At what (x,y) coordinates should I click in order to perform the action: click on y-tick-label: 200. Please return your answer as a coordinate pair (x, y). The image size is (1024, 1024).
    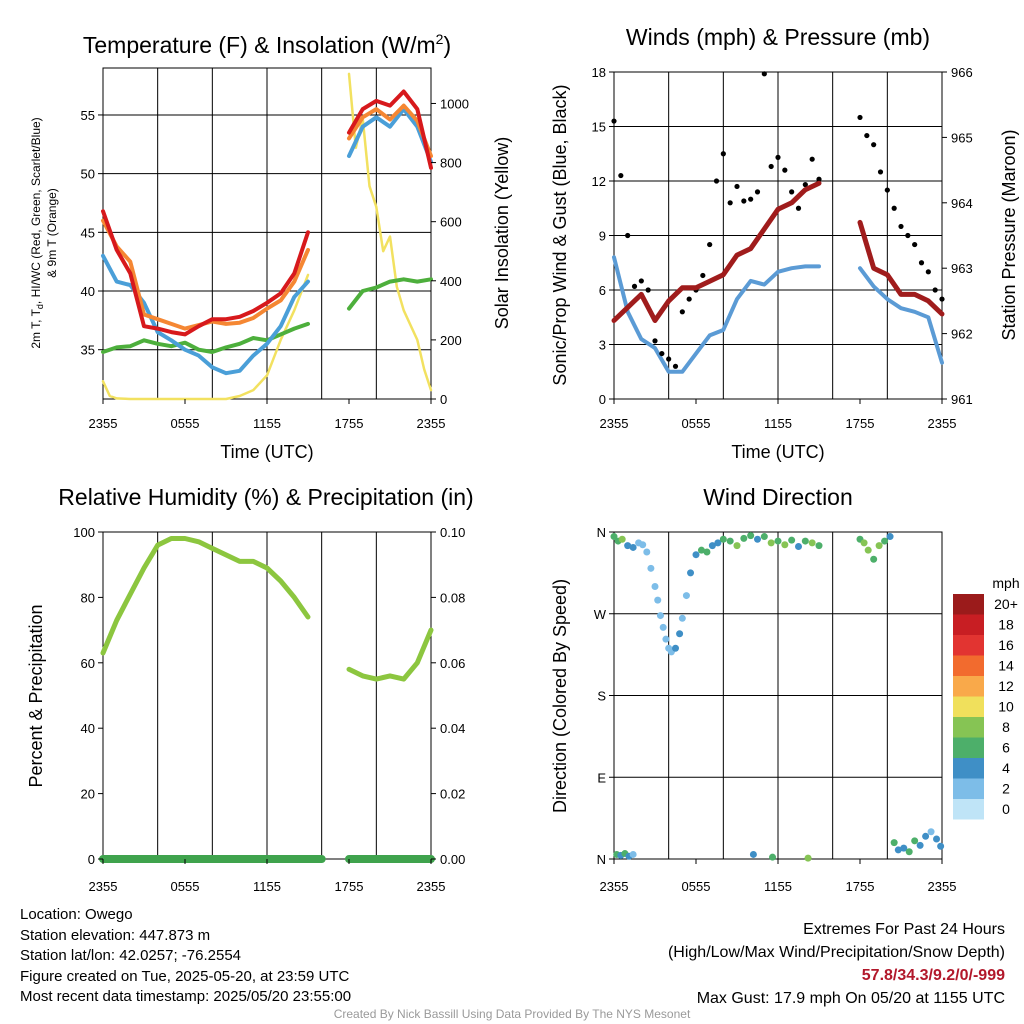
    Looking at the image, I should click on (451, 340).